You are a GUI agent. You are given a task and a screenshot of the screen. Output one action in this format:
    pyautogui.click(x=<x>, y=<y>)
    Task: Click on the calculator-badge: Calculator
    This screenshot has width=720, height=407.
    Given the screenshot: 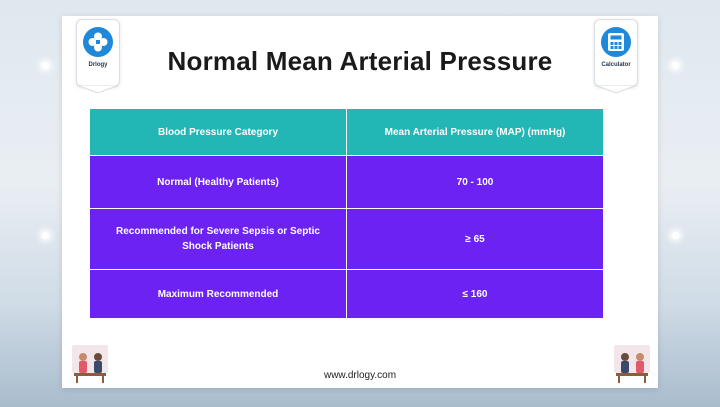 What is the action you would take?
    pyautogui.click(x=616, y=56)
    